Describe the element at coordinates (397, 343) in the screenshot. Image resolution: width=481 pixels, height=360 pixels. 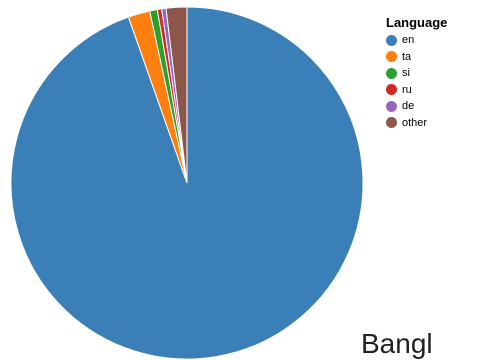
I see `caption-text: Bangl` at that location.